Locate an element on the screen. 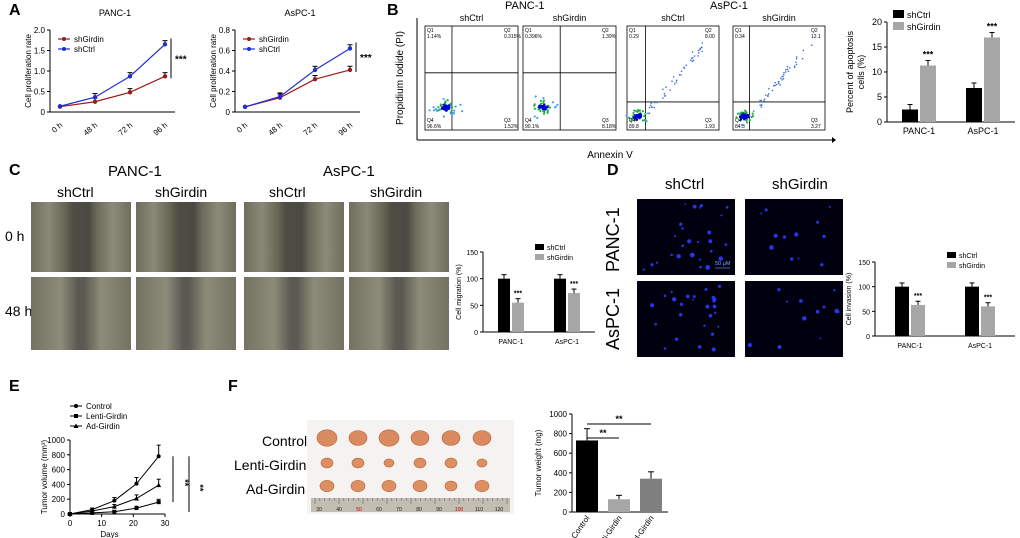 The image size is (1020, 538). panel-a-aspc1-y-tick-label: 0.4 is located at coordinates (225, 71).